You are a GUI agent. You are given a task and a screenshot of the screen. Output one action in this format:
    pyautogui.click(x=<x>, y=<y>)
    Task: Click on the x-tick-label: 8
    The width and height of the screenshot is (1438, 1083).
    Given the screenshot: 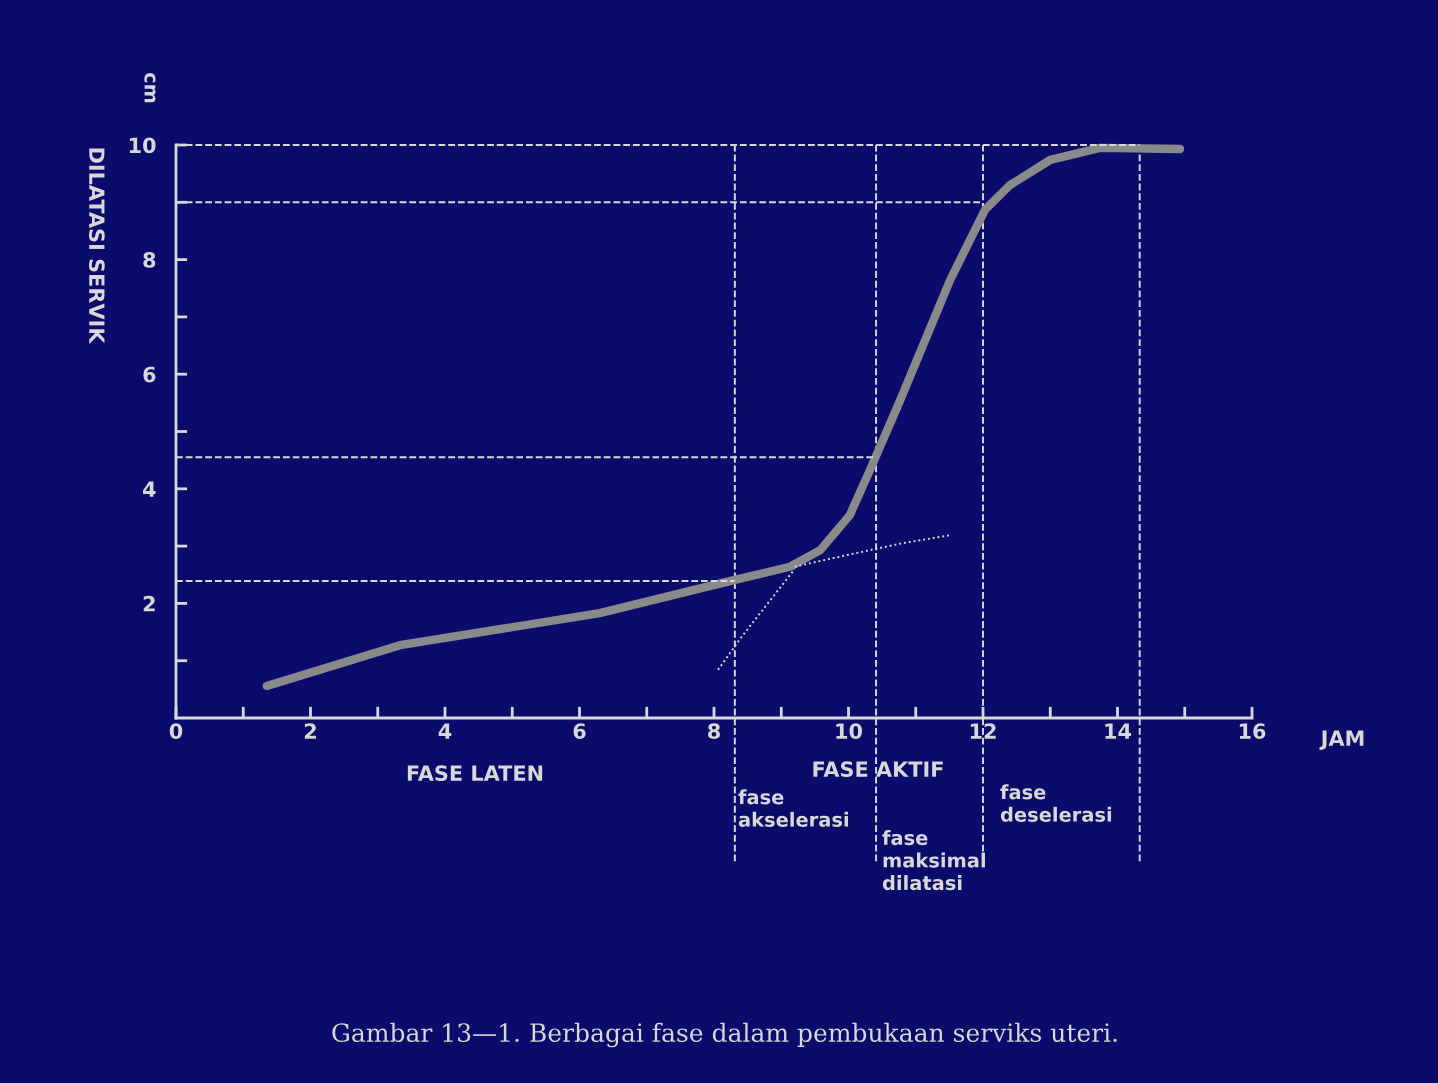 What is the action you would take?
    pyautogui.click(x=714, y=731)
    